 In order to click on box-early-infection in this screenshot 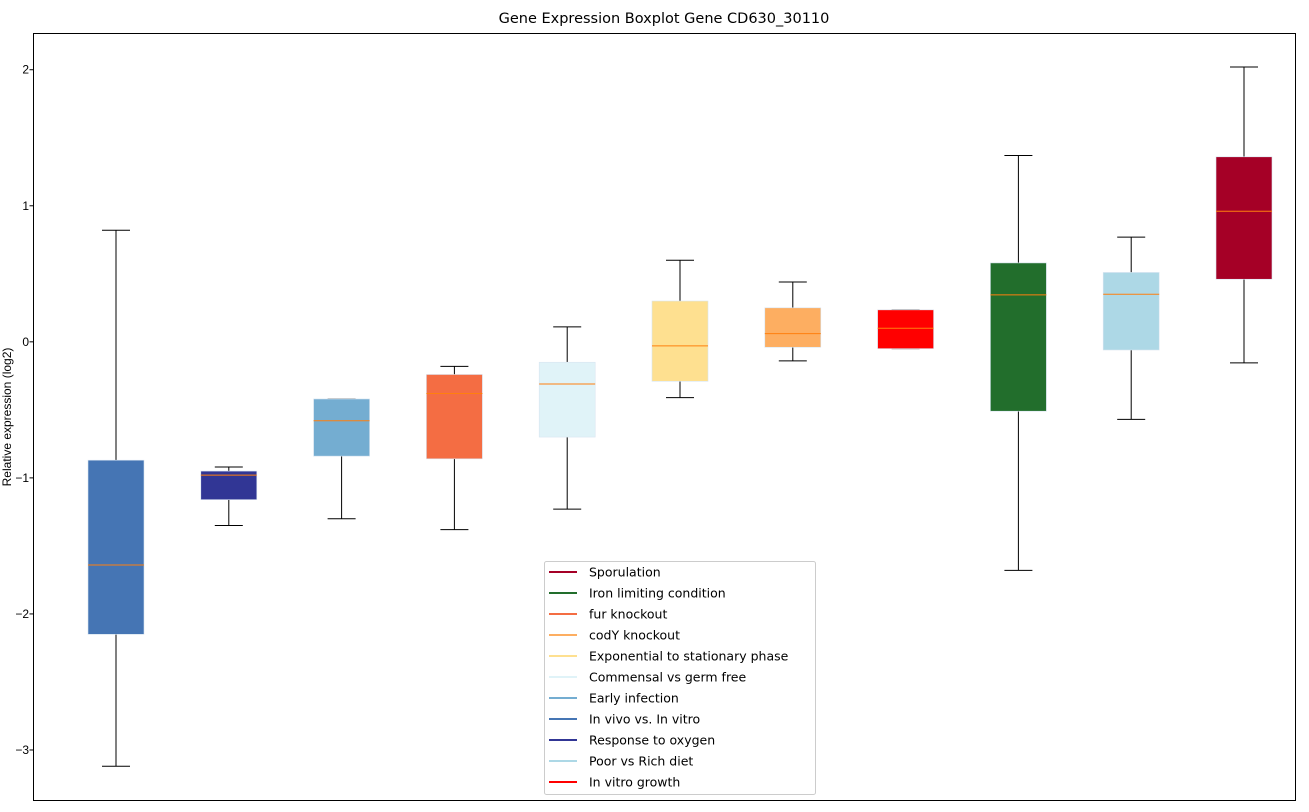, I will do `click(341, 459)`.